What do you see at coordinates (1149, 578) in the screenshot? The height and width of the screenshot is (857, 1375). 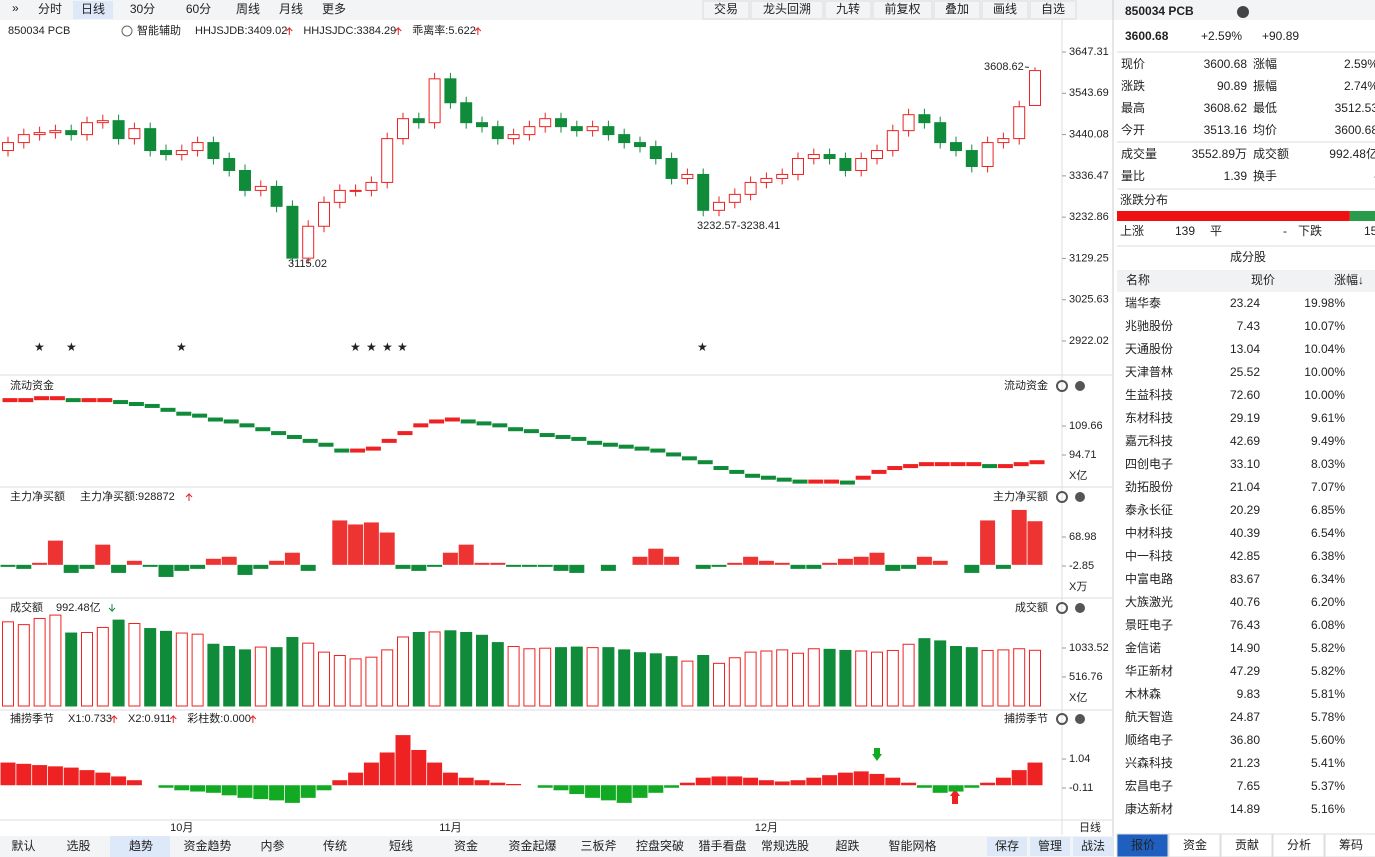 I see `stock-name: 中富电路` at bounding box center [1149, 578].